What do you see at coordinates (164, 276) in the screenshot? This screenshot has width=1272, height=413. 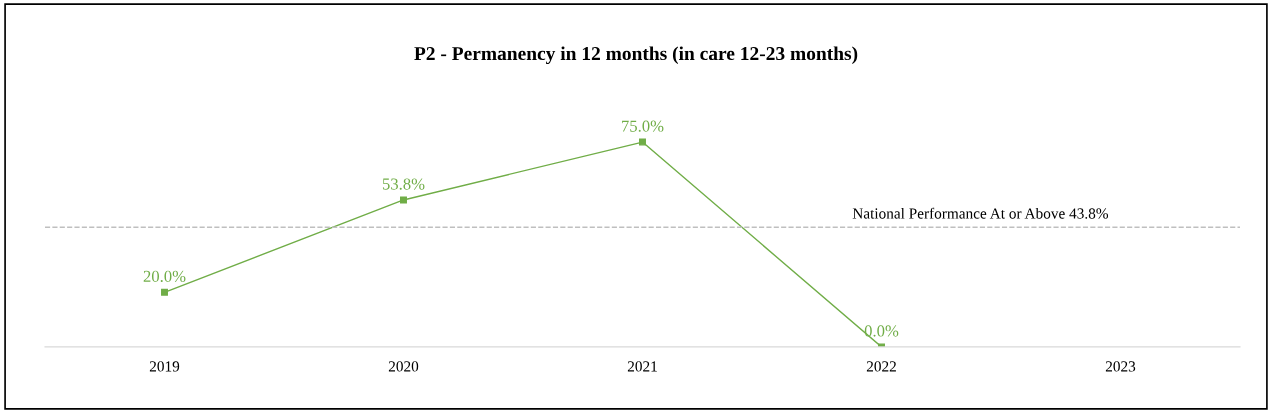 I see `data-label: 20.0%` at bounding box center [164, 276].